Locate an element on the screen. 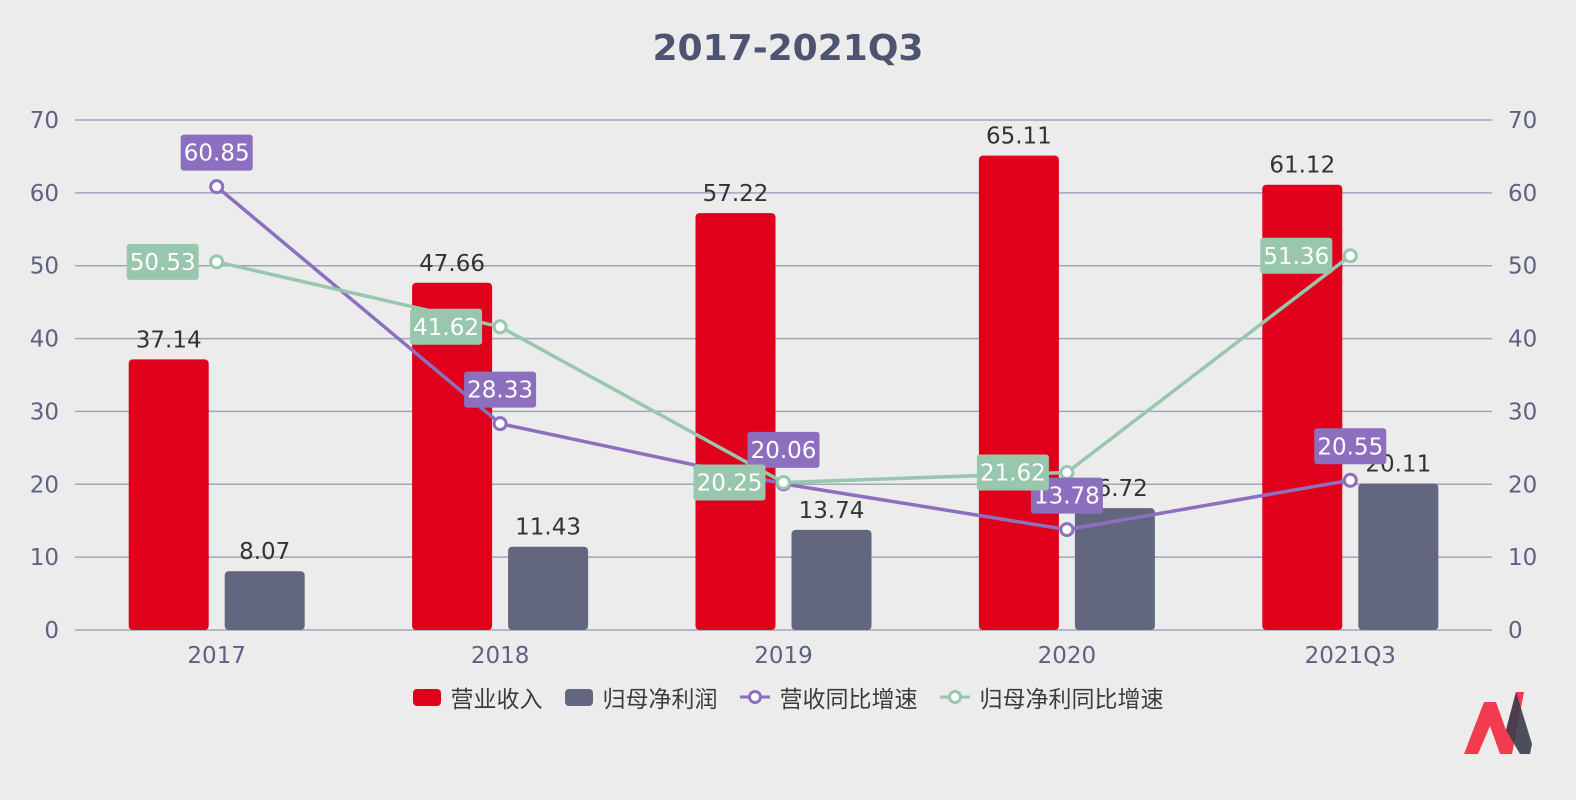 The width and height of the screenshot is (1576, 800). brand-logo-icon is located at coordinates (1498, 723).